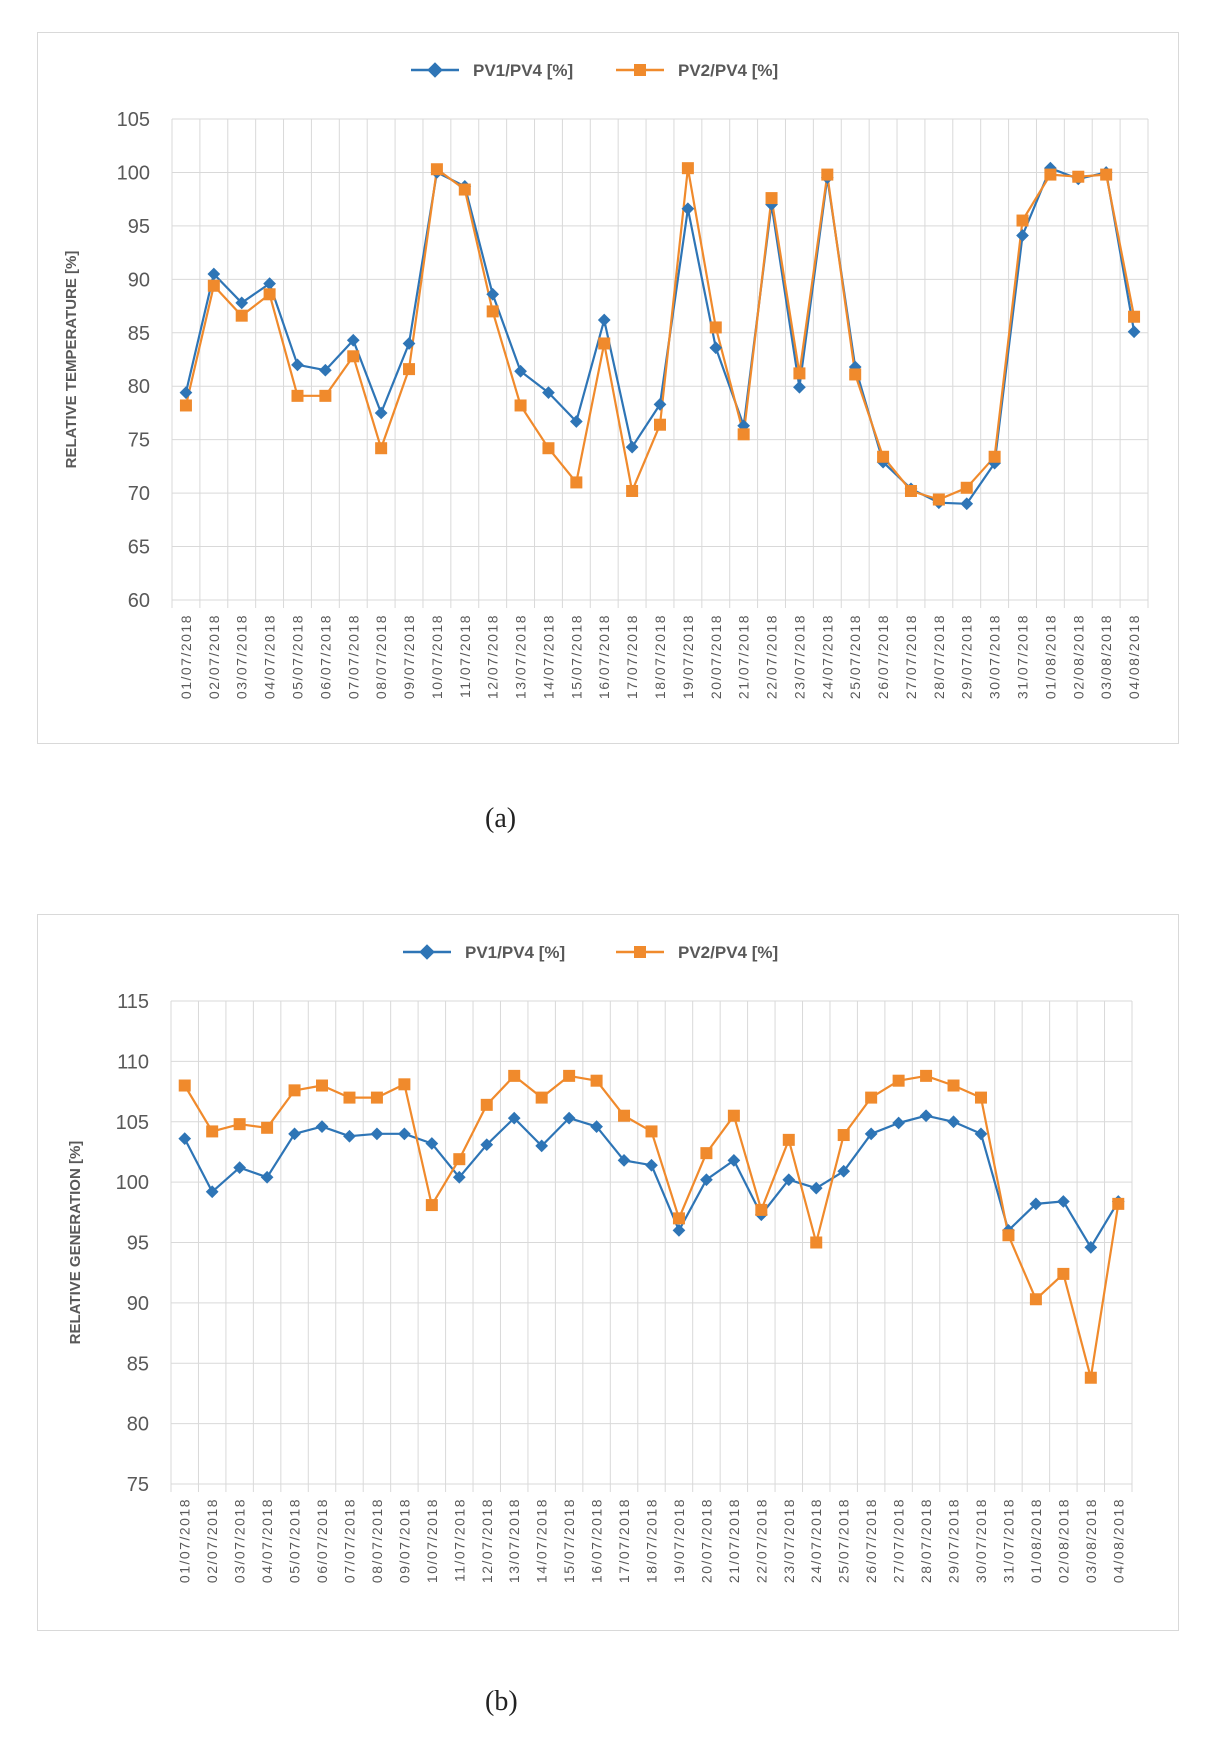 Image resolution: width=1220 pixels, height=1739 pixels. I want to click on x-tick-label: 02/07/2018, so click(214, 656).